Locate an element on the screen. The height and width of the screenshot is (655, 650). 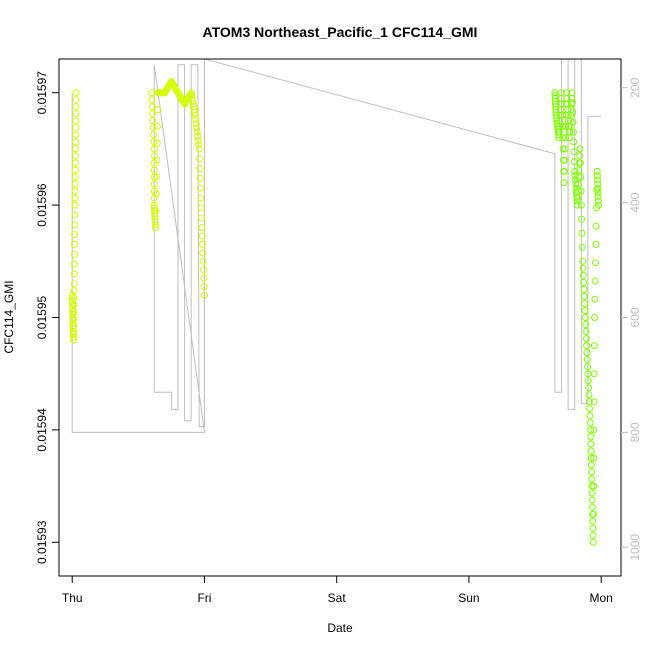
y-tick-label: 0.01594 is located at coordinates (42, 430).